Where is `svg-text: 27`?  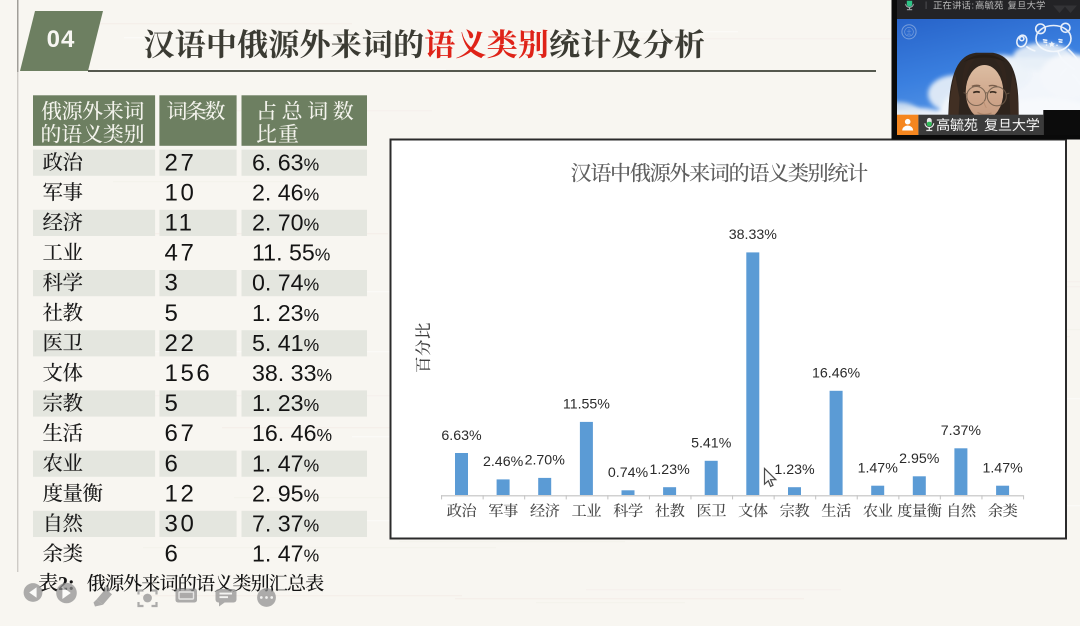
svg-text: 27 is located at coordinates (181, 162).